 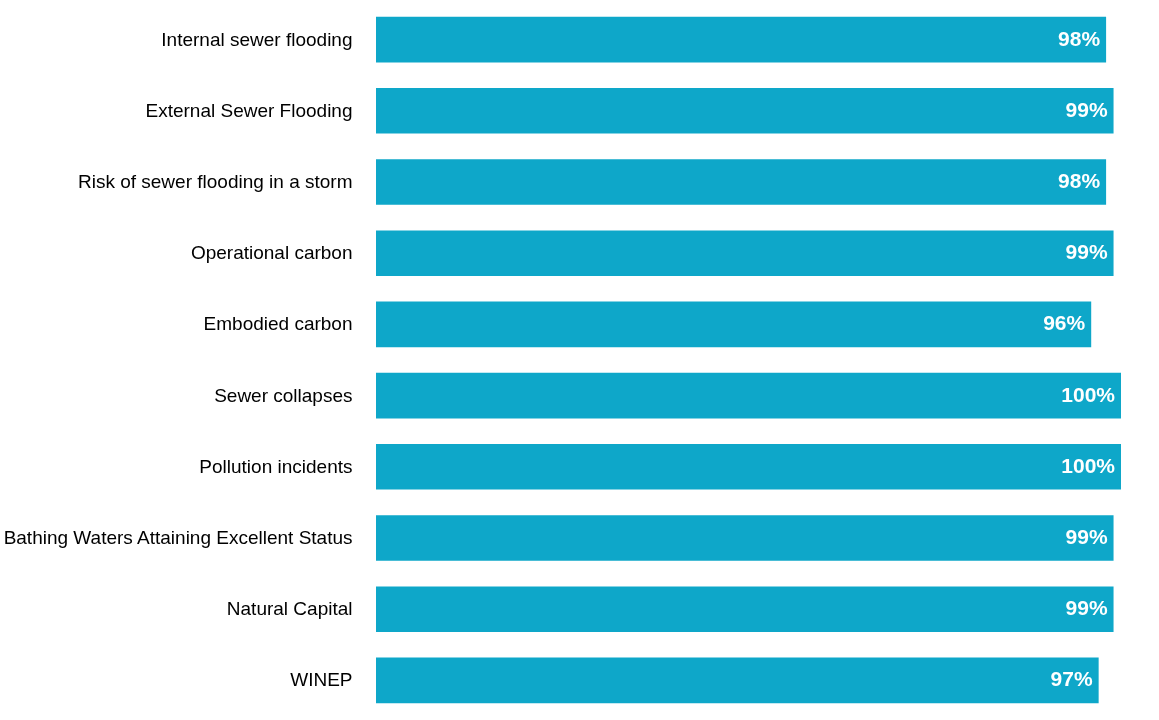 What do you see at coordinates (257, 39) in the screenshot?
I see `y-tick-label: Internal sewer flooding` at bounding box center [257, 39].